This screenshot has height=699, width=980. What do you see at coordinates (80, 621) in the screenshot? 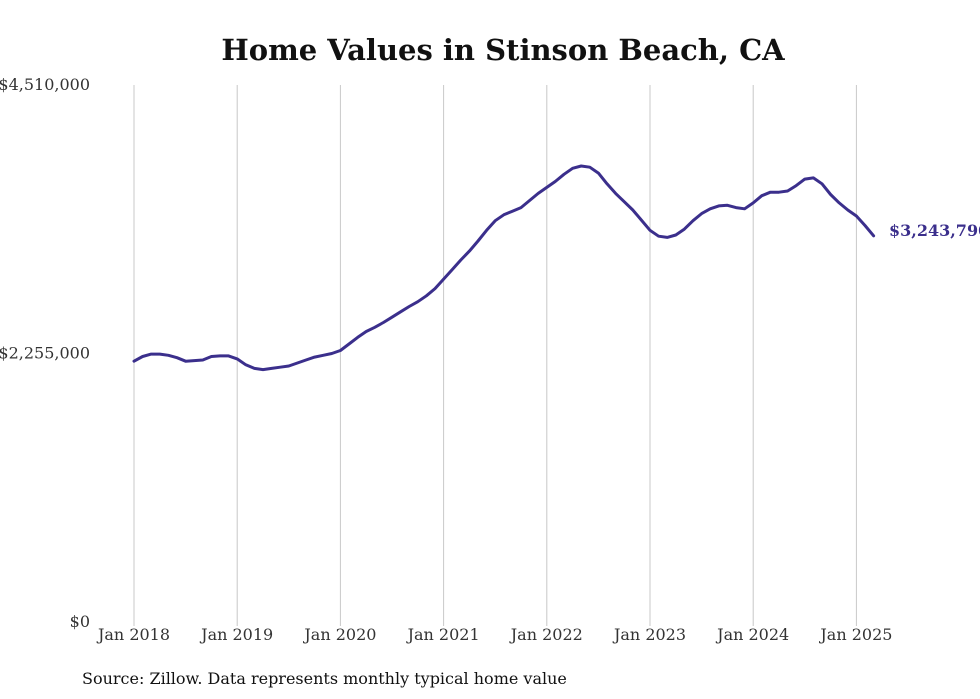
I see `y-tick-label: $0` at bounding box center [80, 621].